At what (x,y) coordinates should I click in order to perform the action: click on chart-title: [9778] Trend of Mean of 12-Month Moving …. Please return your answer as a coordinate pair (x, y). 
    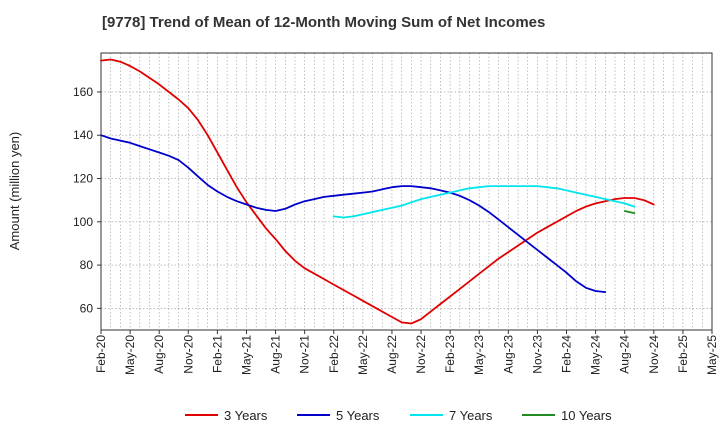
    Looking at the image, I should click on (324, 22).